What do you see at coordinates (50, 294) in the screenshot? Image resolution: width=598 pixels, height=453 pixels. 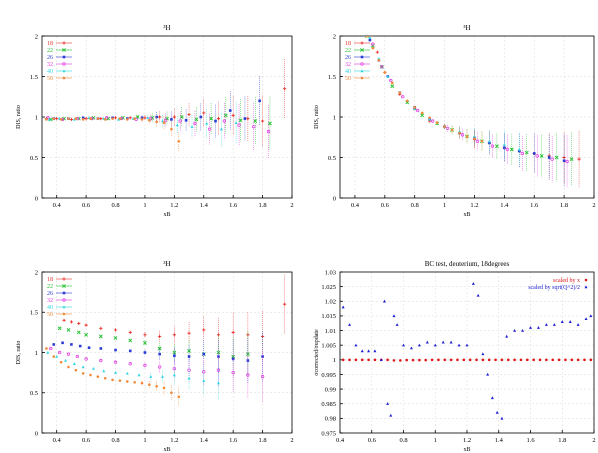 I see `legend-label: 26` at bounding box center [50, 294].